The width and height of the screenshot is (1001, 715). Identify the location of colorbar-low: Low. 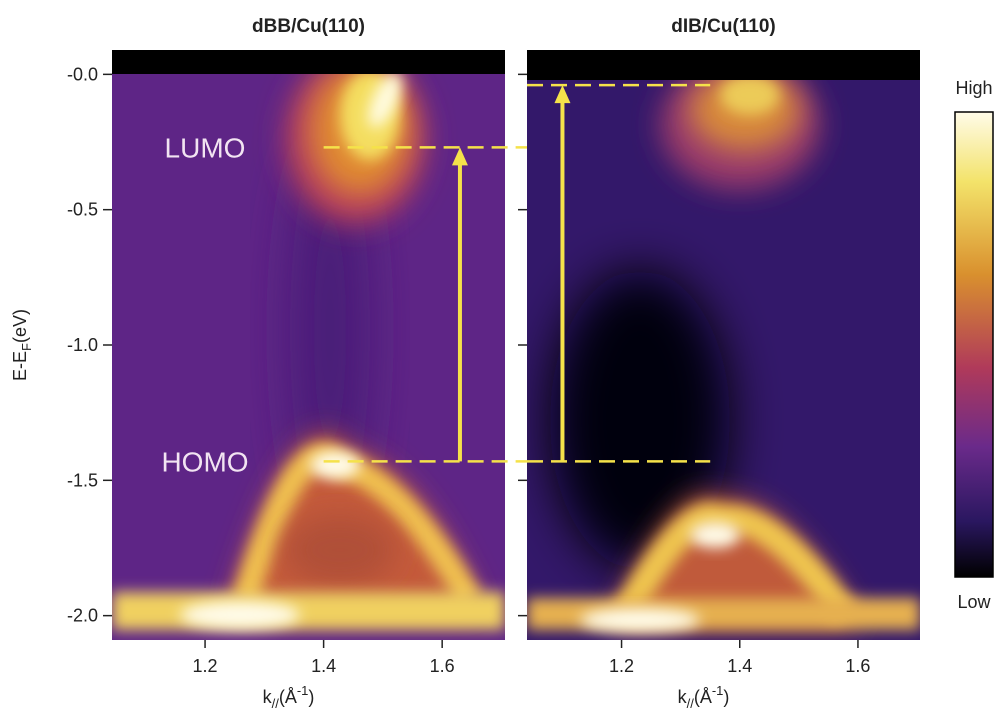
(974, 602).